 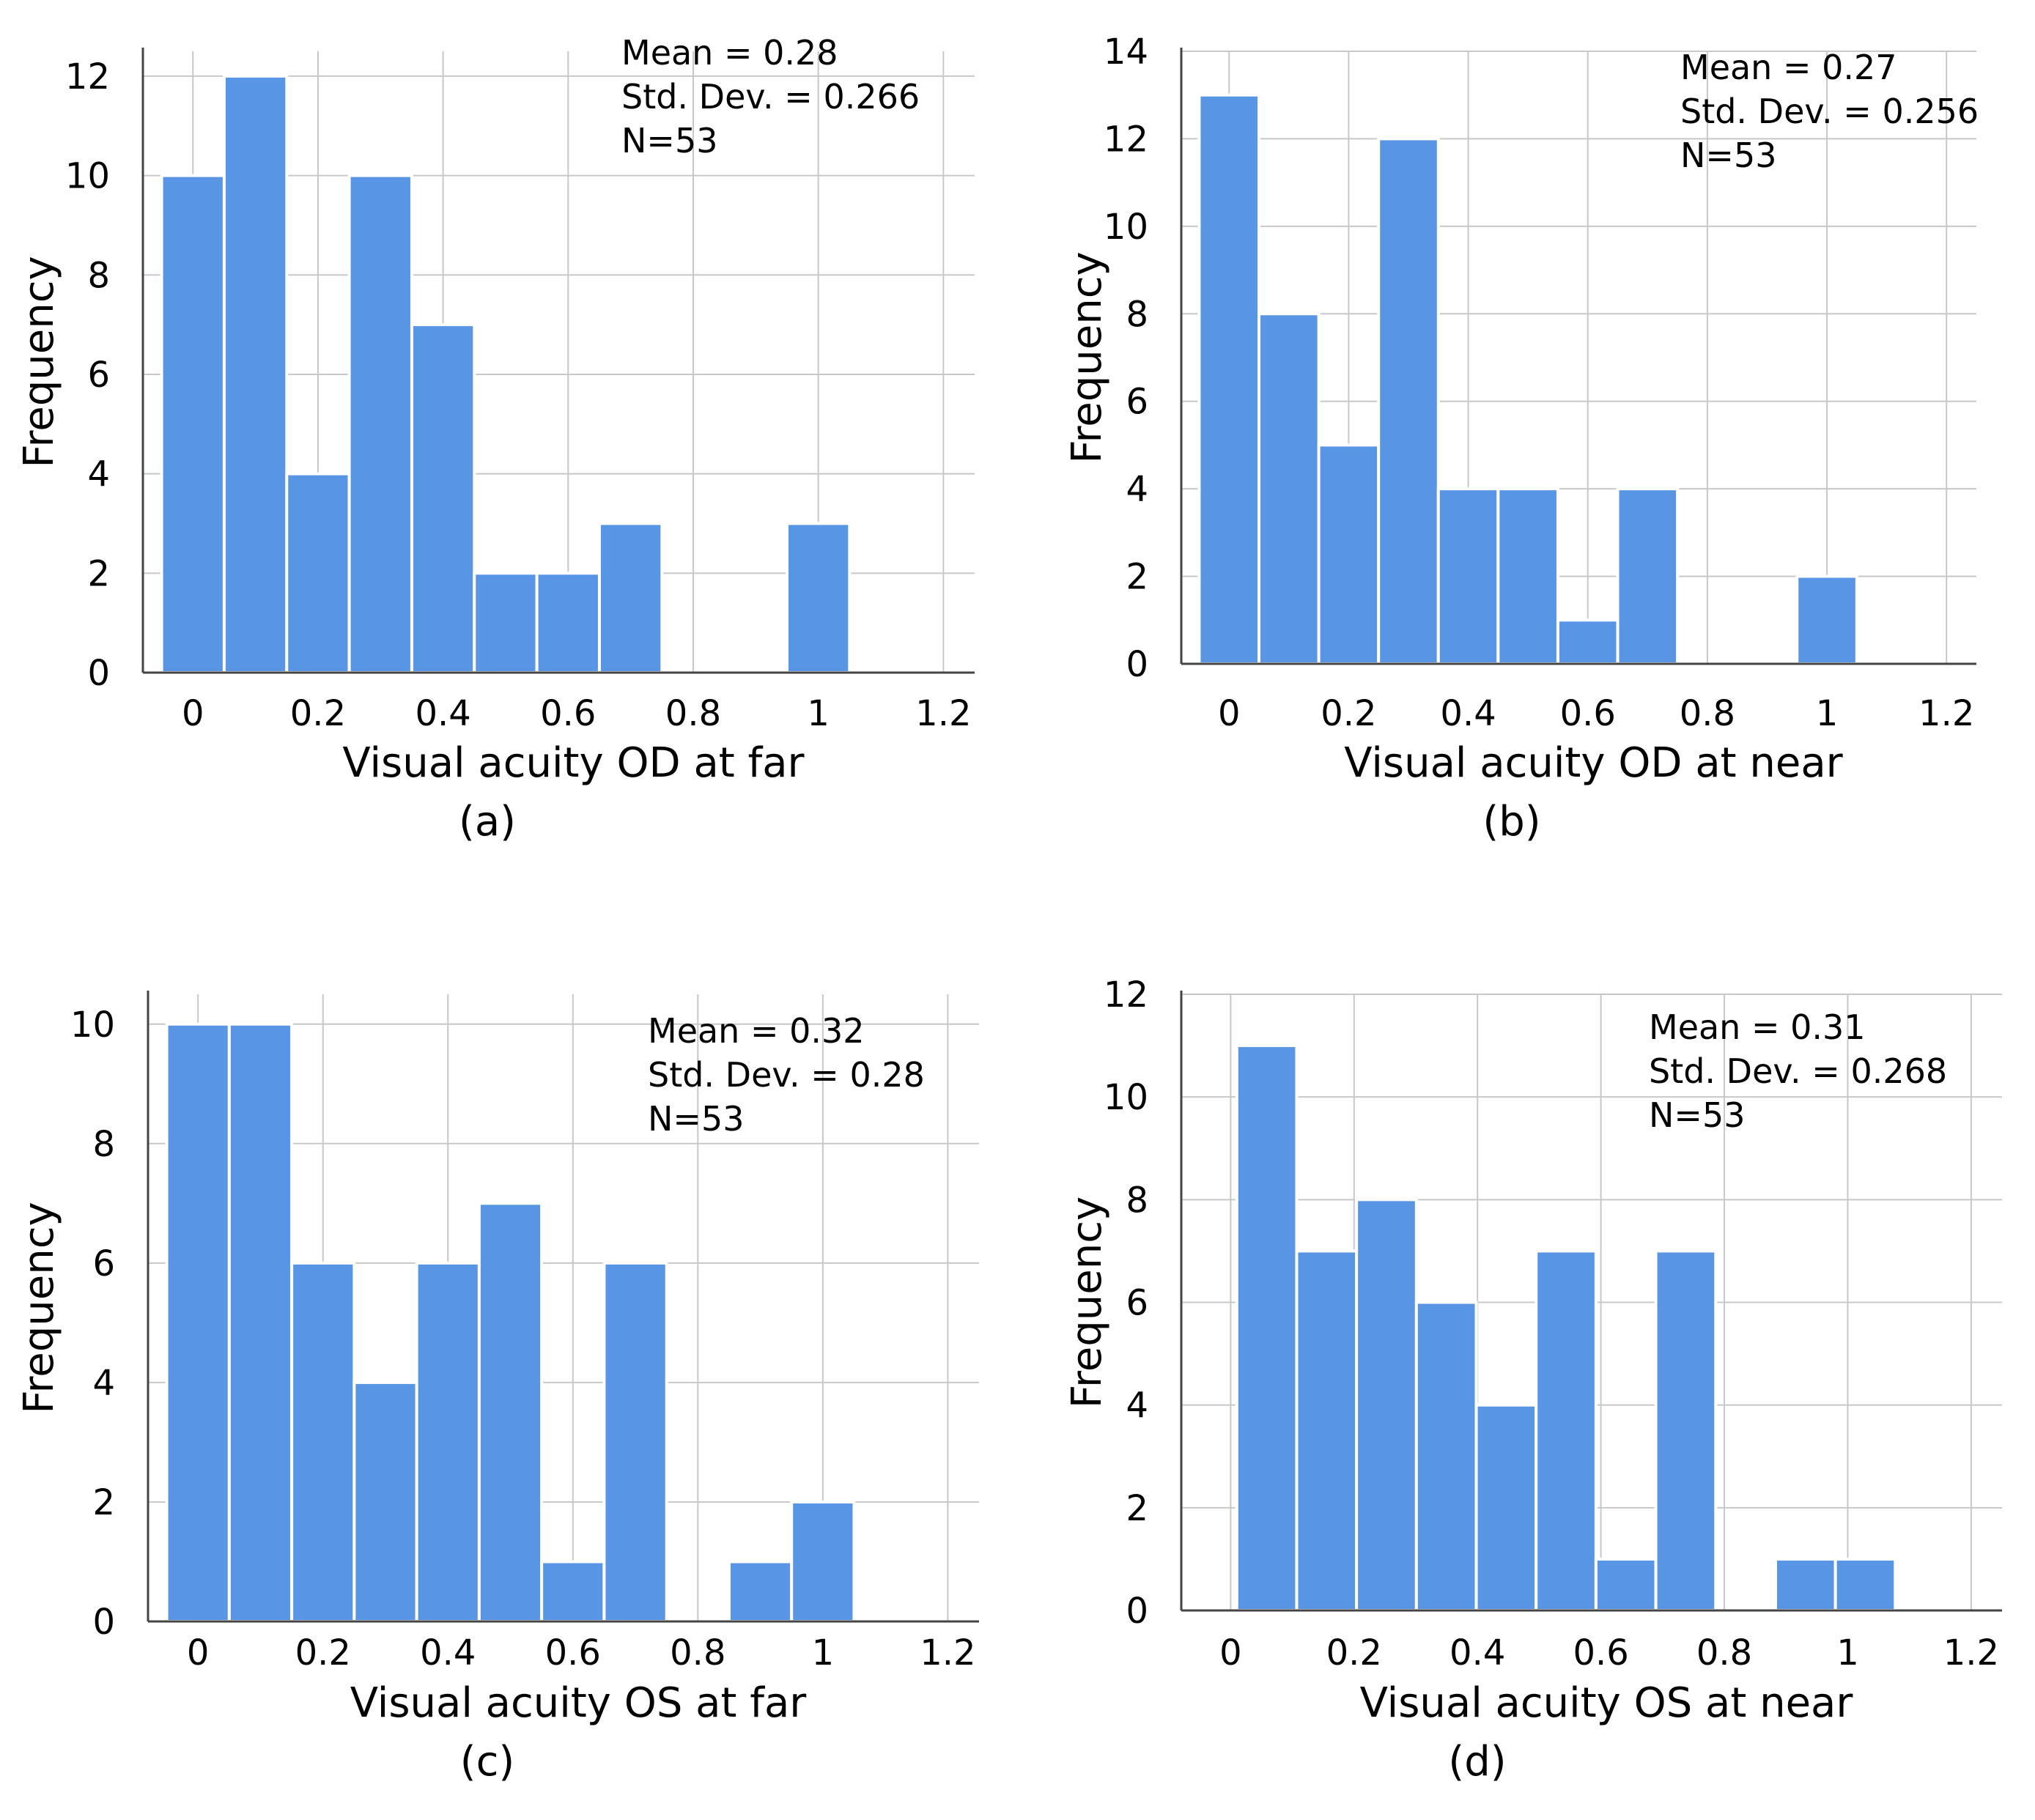 What do you see at coordinates (786, 1075) in the screenshot?
I see `stats-line: Std. Dev. = 0.28` at bounding box center [786, 1075].